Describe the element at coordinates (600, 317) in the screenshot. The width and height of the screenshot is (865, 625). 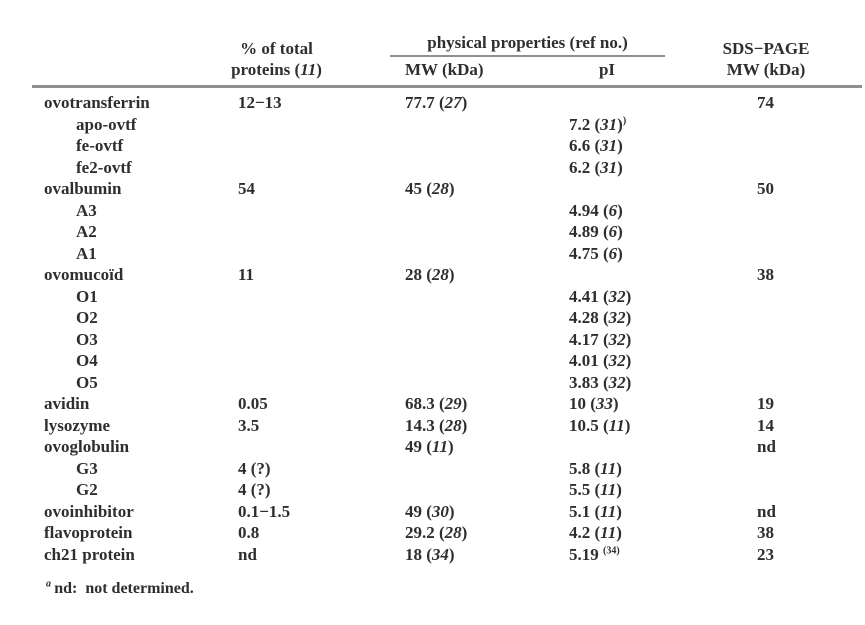
I see `cell-pi: 4.28 (32)` at that location.